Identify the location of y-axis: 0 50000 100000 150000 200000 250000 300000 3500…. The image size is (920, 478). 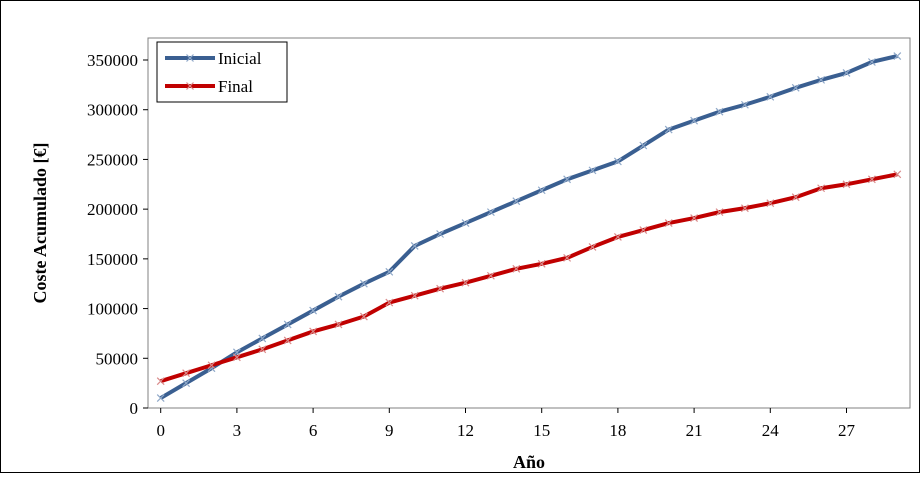
(117, 234).